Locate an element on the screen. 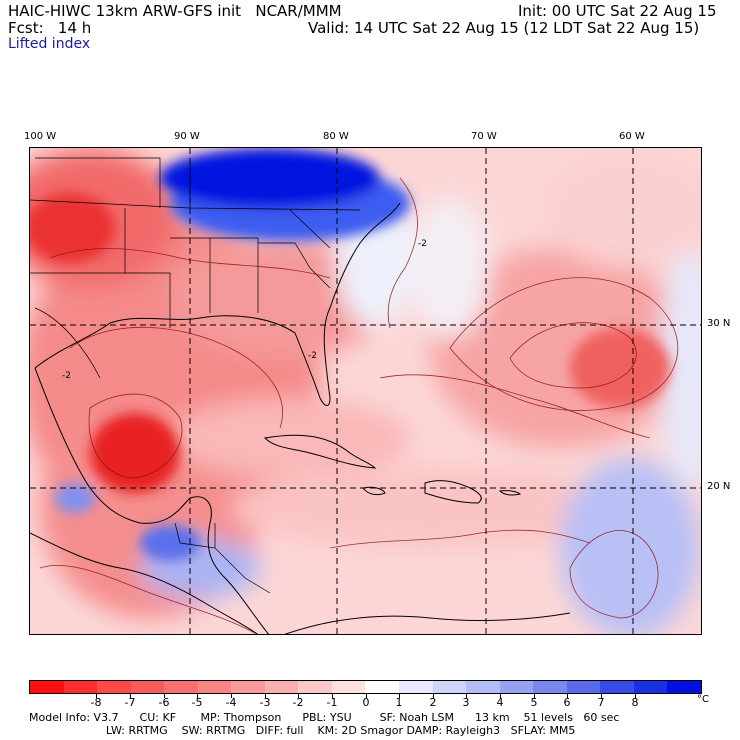 The height and width of the screenshot is (740, 740). colorbar-label: 2 is located at coordinates (433, 702).